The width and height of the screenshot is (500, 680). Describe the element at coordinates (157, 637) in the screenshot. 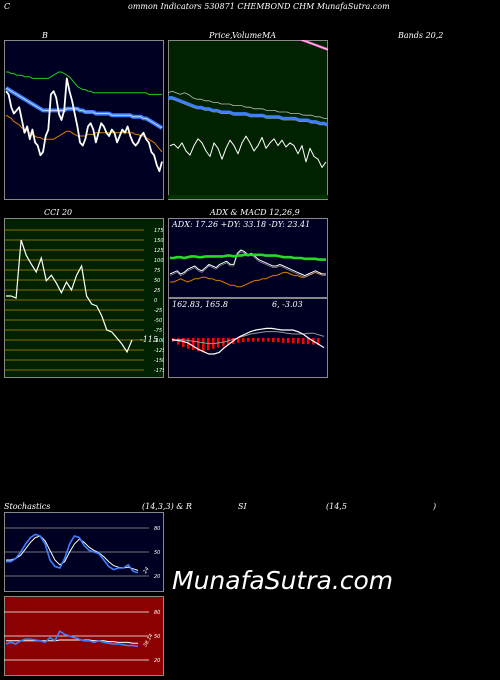

I see `rsi-tick-label: 50` at that location.